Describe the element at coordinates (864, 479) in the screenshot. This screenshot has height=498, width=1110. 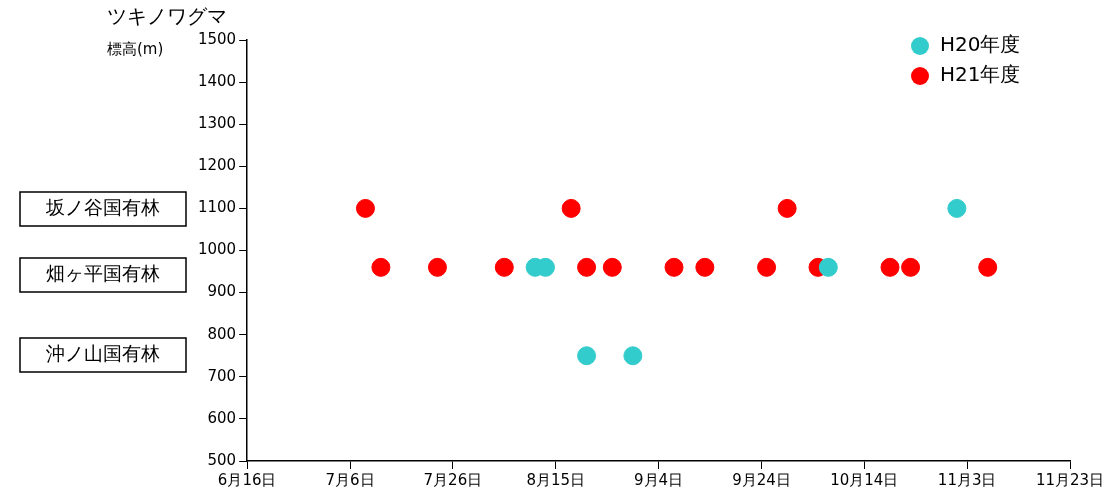
I see `x-tick-label: 10月14日` at that location.